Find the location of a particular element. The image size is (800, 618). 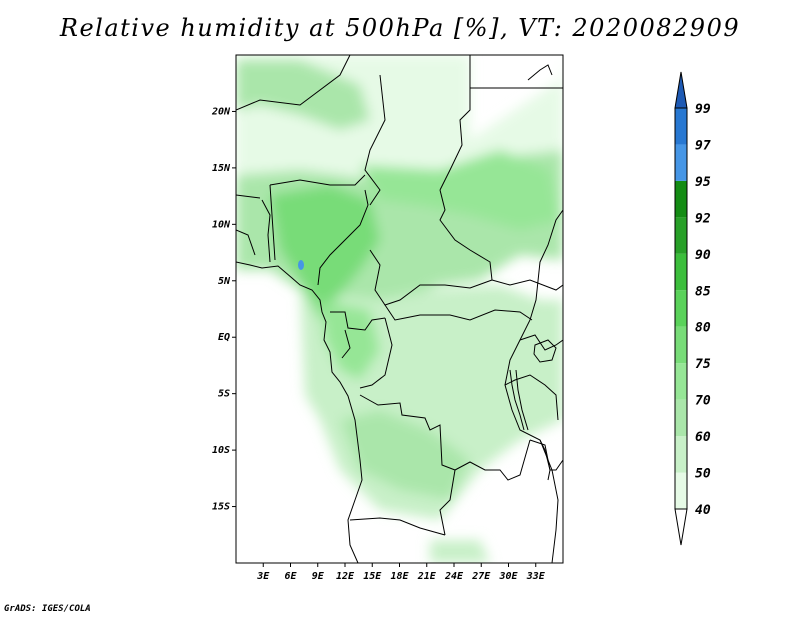

colorbar-label: 99 is located at coordinates (703, 109).